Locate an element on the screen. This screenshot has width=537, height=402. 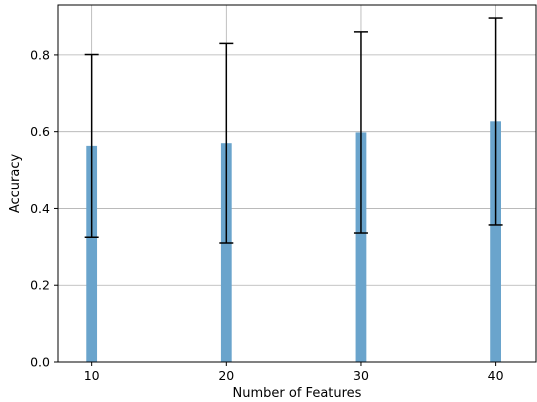
y-ticks: 0.0 0.2 0.4 0.6 0.8 is located at coordinates (44, 208).